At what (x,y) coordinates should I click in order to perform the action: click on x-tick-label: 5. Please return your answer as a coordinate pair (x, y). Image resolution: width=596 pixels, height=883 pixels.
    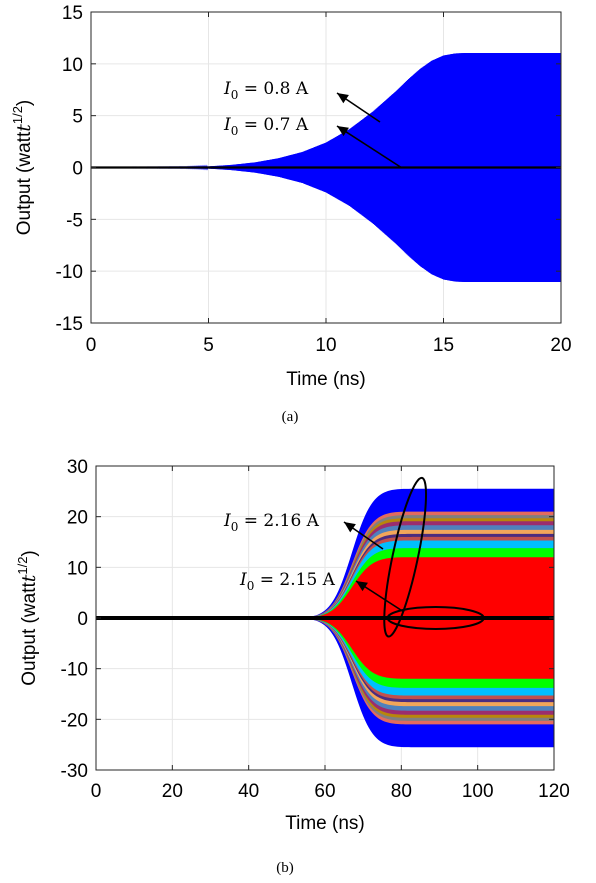
    Looking at the image, I should click on (208, 345).